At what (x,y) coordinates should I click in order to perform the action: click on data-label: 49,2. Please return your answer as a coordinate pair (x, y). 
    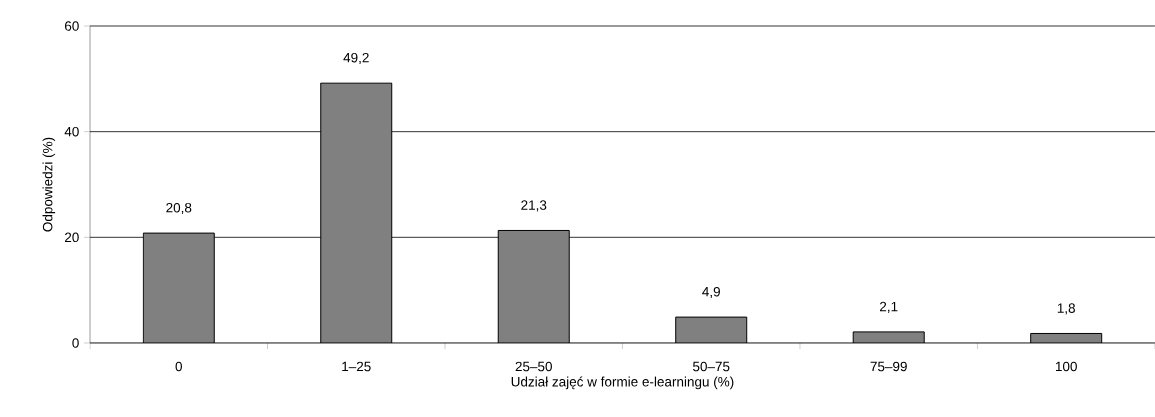
    Looking at the image, I should click on (356, 58).